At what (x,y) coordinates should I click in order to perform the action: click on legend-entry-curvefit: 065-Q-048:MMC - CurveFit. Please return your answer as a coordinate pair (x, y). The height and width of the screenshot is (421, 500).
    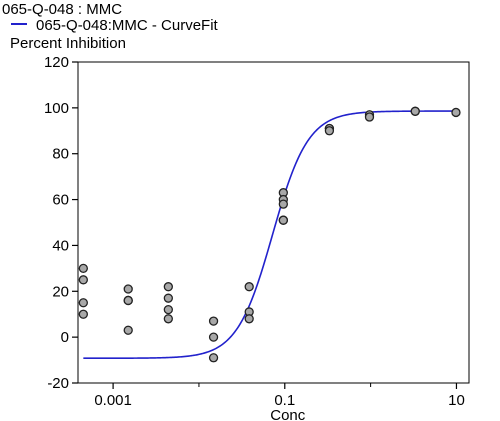
    Looking at the image, I should click on (114, 25).